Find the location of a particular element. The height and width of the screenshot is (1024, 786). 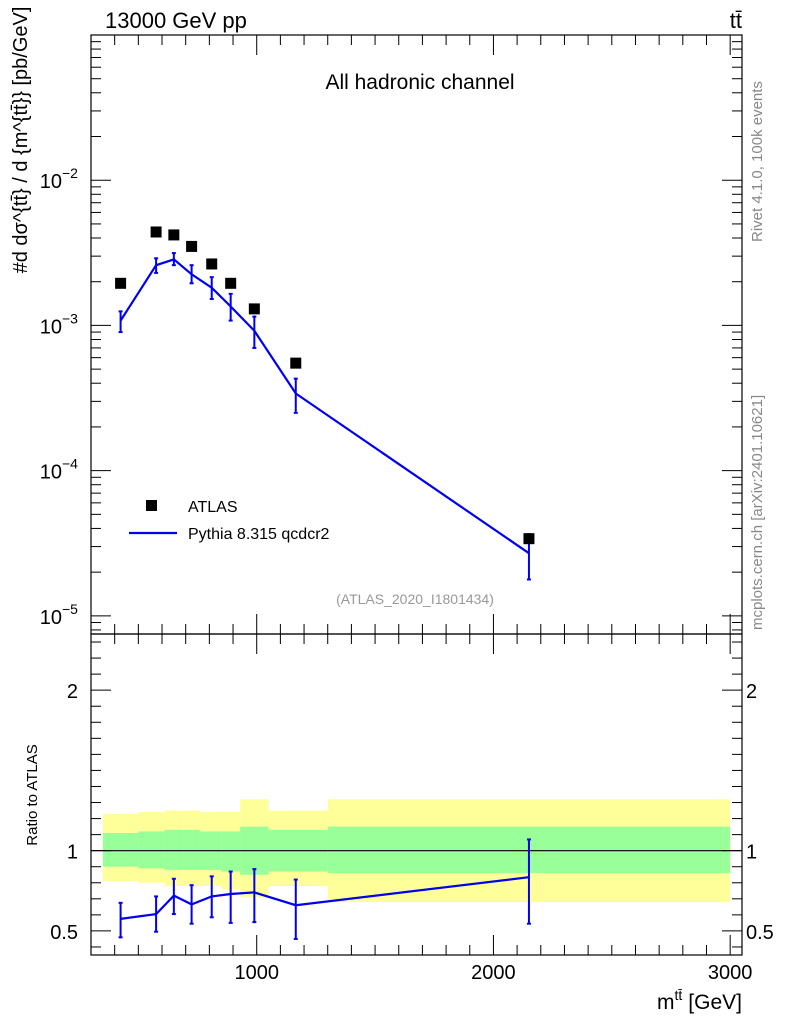

legend-mc-label: Pythia 8.315 qcdcr2 is located at coordinates (259, 534).